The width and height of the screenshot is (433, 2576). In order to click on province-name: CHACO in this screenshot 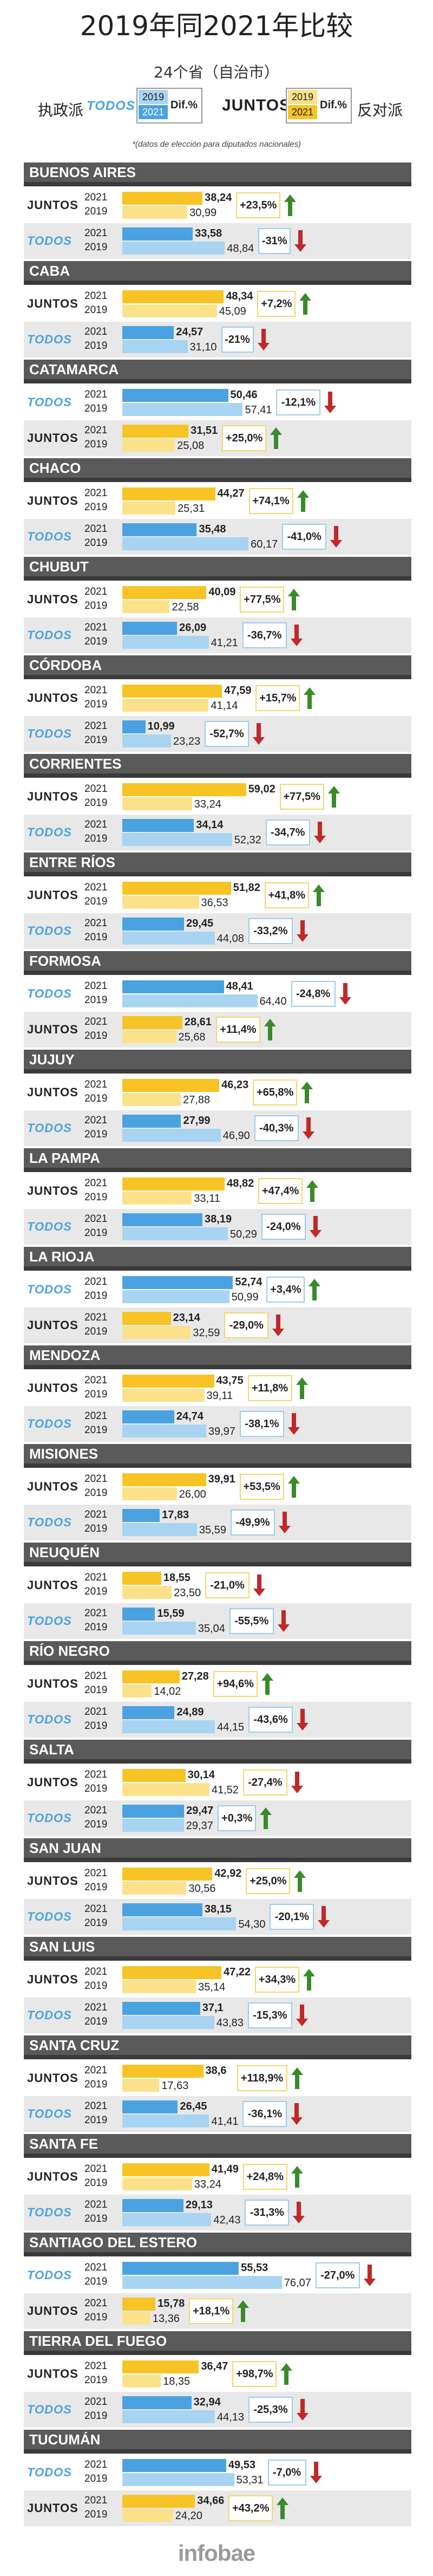, I will do `click(217, 468)`.